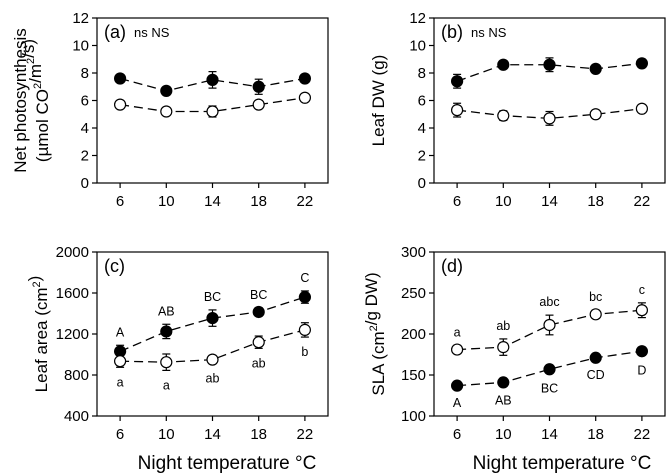  What do you see at coordinates (413, 375) in the screenshot?
I see `y-tick-label: 150` at bounding box center [413, 375].